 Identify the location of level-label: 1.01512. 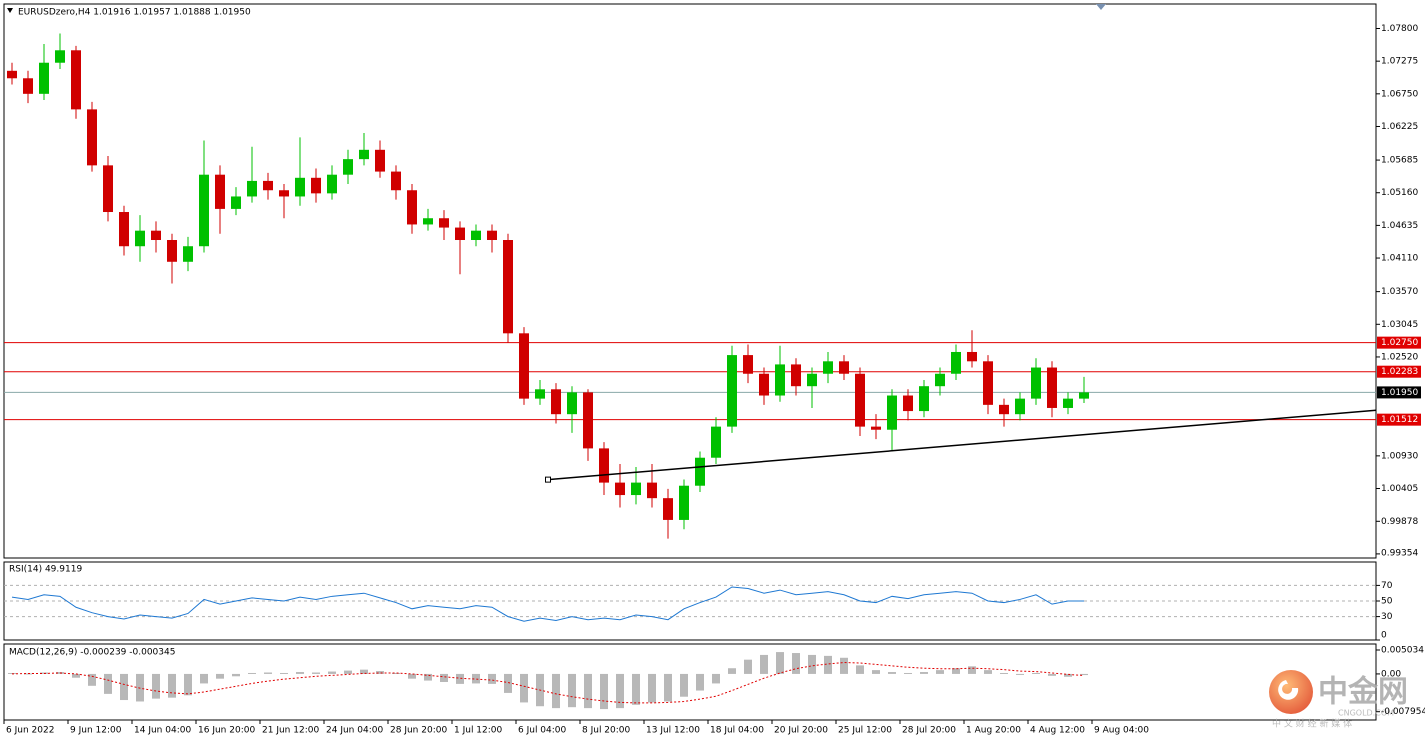
(1399, 420).